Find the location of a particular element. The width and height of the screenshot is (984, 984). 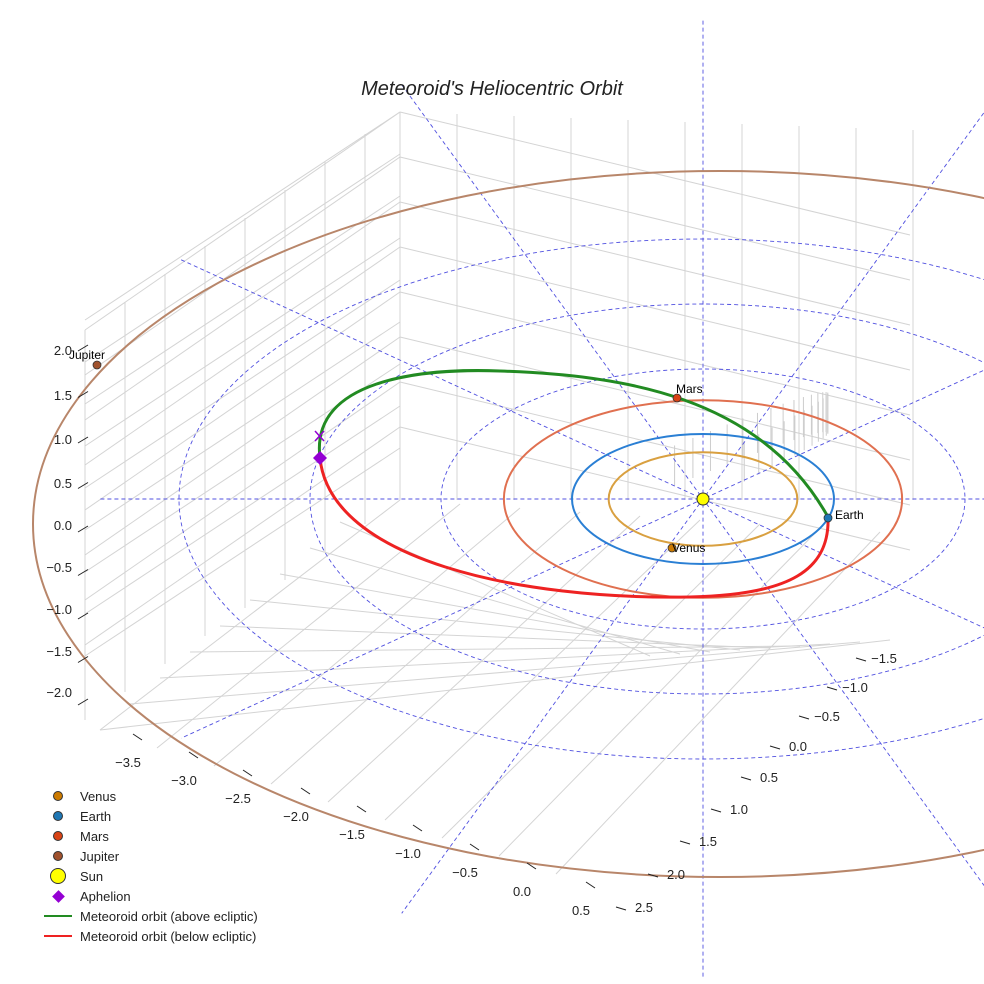

venus-label: Venus is located at coordinates (688, 548).